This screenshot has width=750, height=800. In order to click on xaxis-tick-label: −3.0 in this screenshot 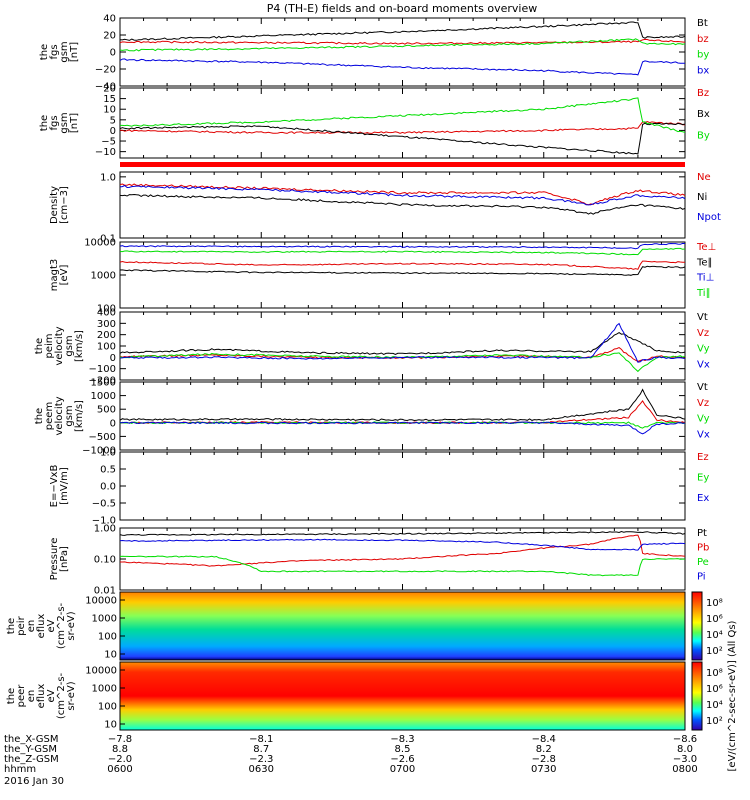, I will do `click(685, 759)`.